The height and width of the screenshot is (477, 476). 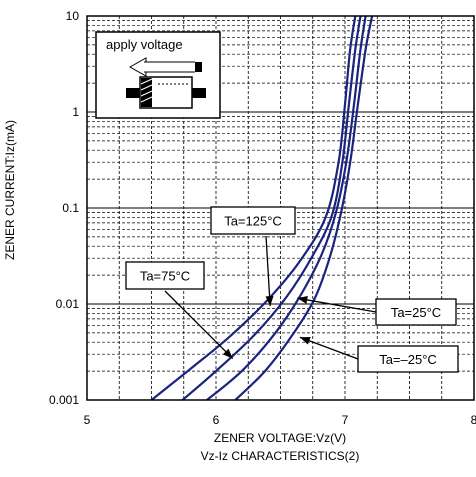 I want to click on x-tick-label: 7, so click(x=345, y=420).